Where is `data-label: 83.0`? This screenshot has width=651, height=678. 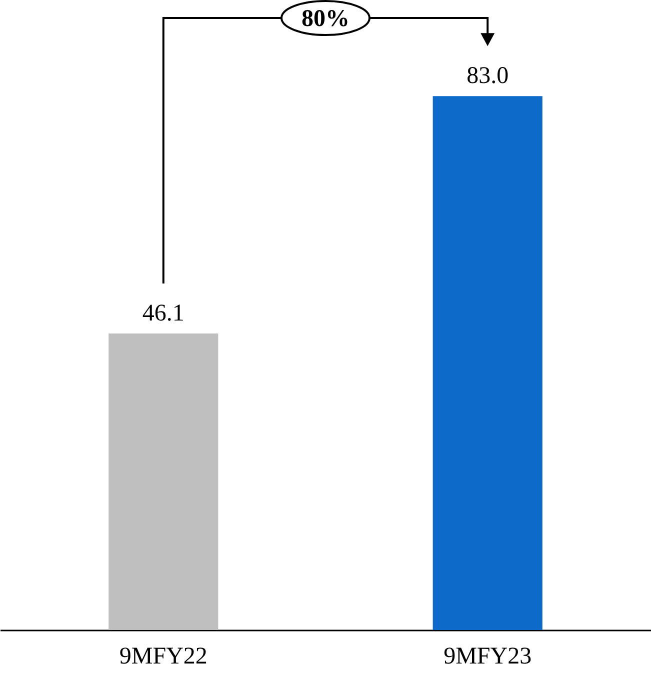
data-label: 83.0 is located at coordinates (487, 76).